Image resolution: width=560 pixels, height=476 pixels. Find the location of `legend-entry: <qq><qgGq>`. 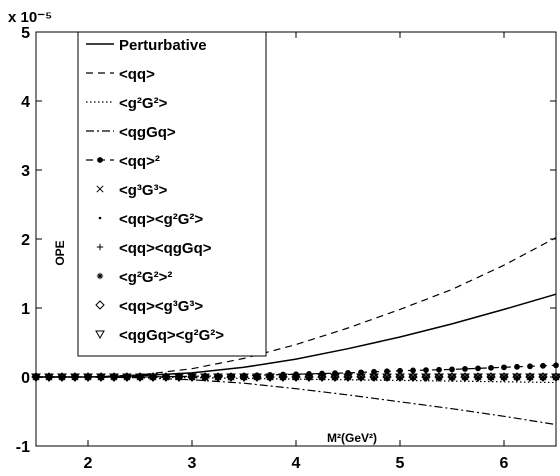

legend-entry: <qq><qgGq> is located at coordinates (154, 248).